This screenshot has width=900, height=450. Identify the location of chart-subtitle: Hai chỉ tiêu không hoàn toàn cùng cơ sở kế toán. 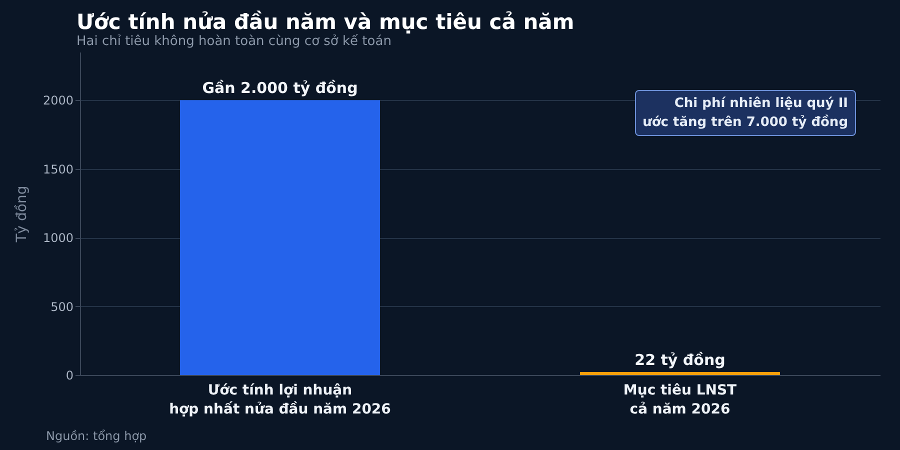
(234, 41).